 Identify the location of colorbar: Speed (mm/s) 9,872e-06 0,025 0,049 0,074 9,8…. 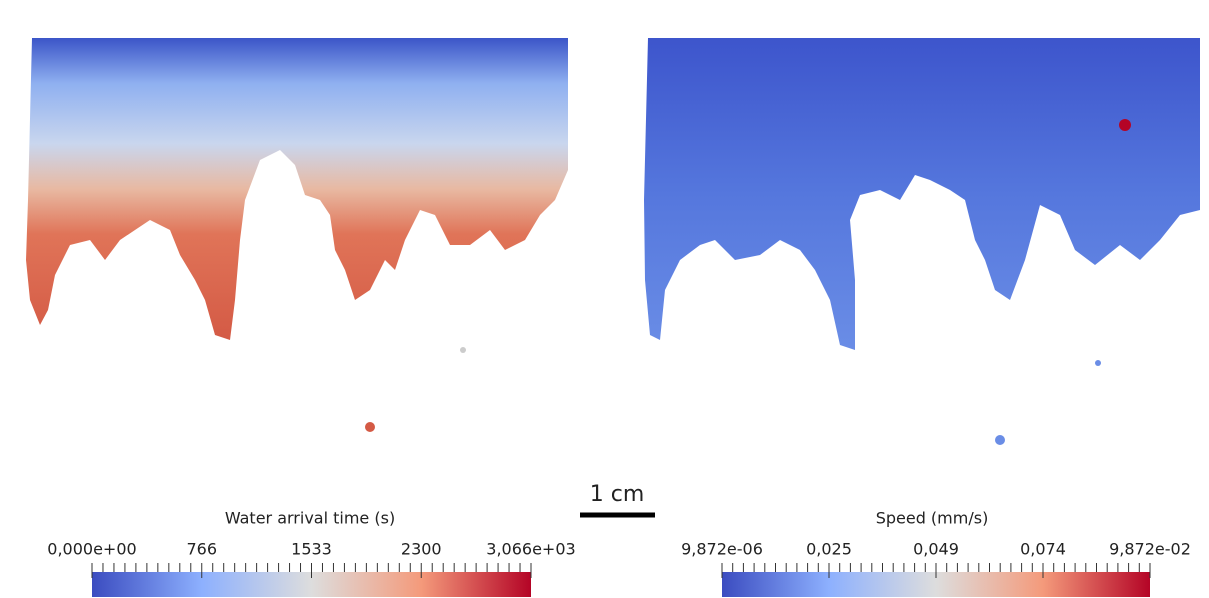
(936, 553).